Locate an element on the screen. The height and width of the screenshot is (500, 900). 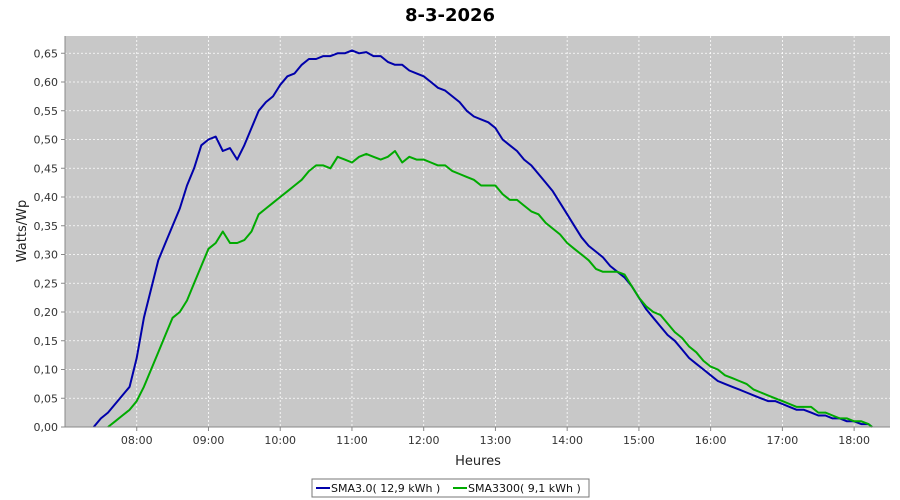
legend: SMA3.0( 12,9 kWh ) SMA3300( 9,1 kWh ) is located at coordinates (450, 488).